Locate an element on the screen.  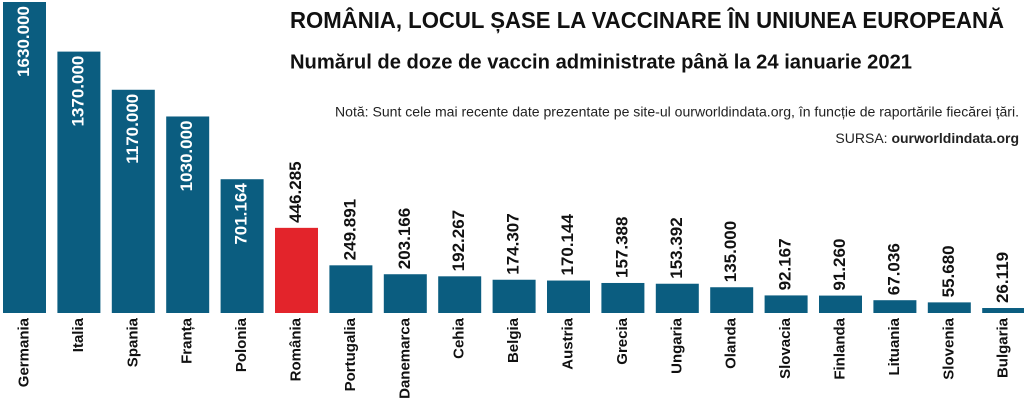
value-label: 249.891 is located at coordinates (349, 229).